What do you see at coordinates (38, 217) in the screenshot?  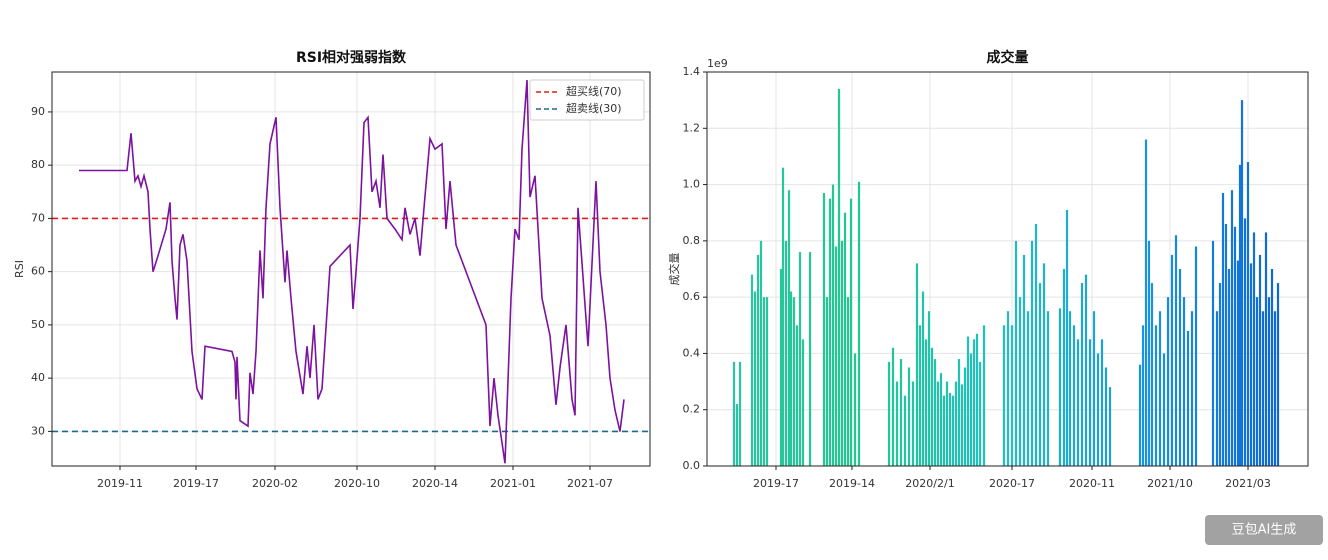 I see `y-tick-label: 70` at bounding box center [38, 217].